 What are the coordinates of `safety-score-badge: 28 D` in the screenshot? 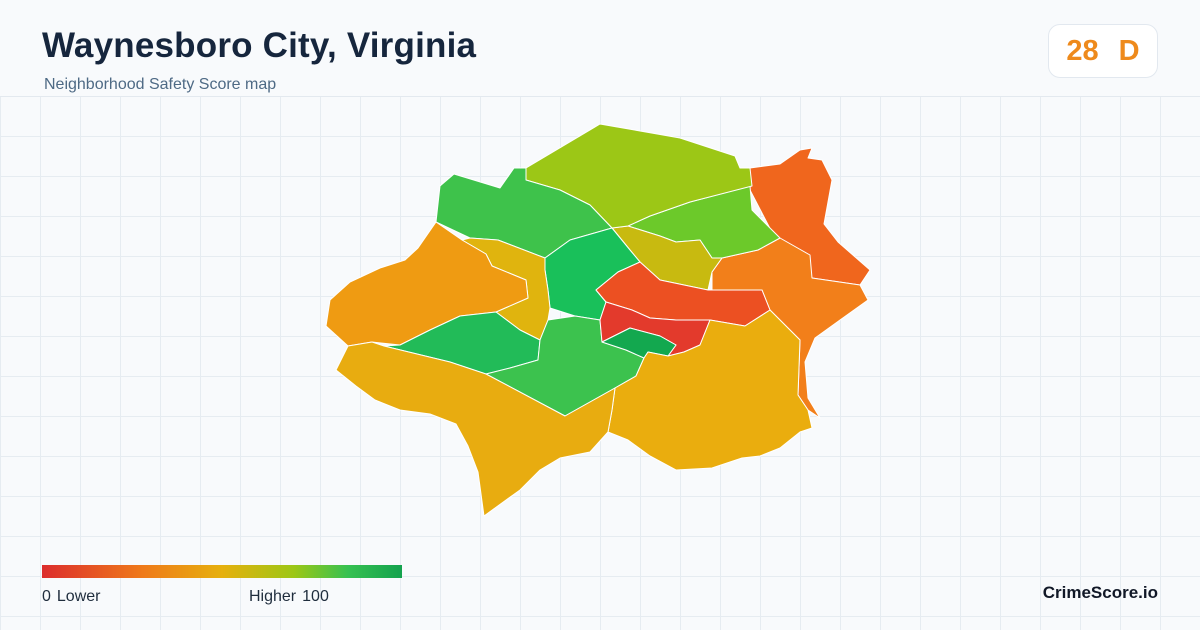 It's located at (1103, 51).